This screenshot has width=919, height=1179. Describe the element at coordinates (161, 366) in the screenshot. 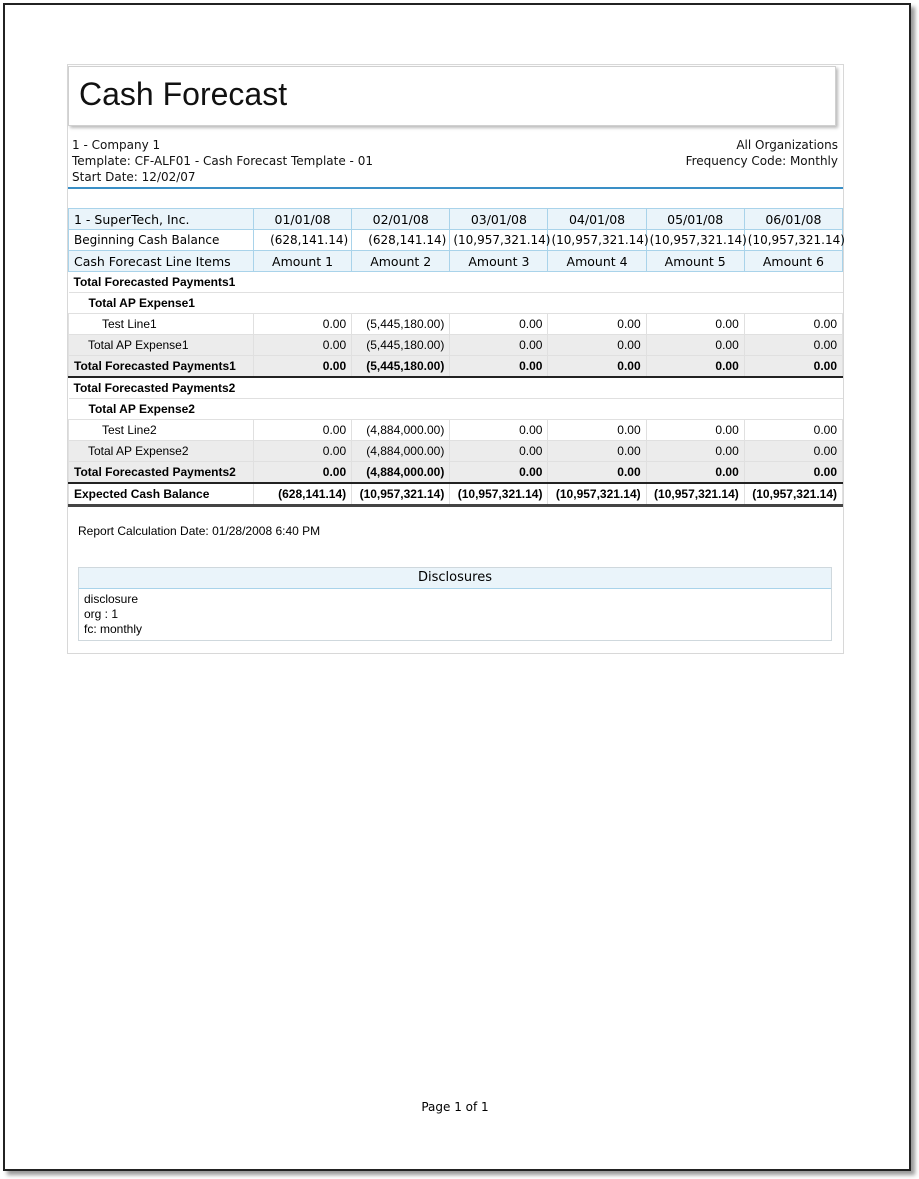

I see `row-label: Total Forecasted Payments1` at that location.